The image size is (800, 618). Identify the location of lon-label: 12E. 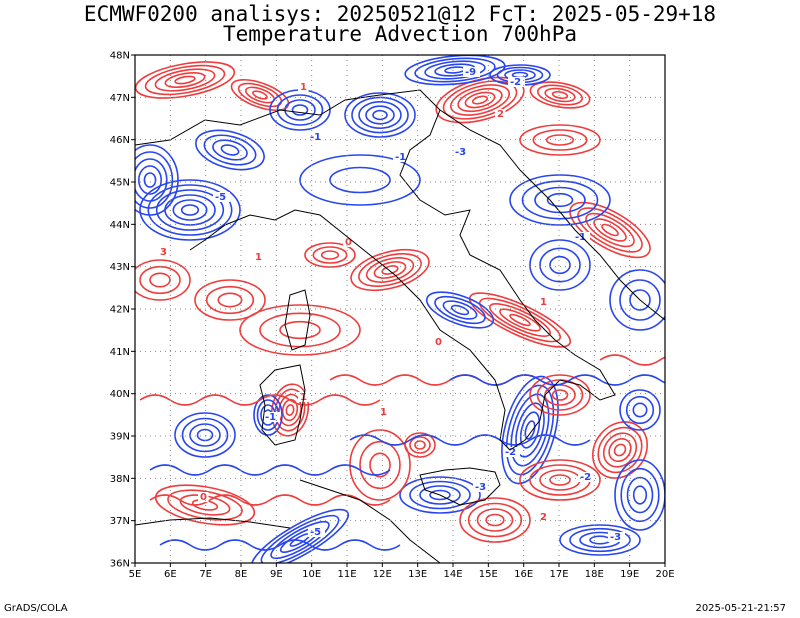
(382, 574).